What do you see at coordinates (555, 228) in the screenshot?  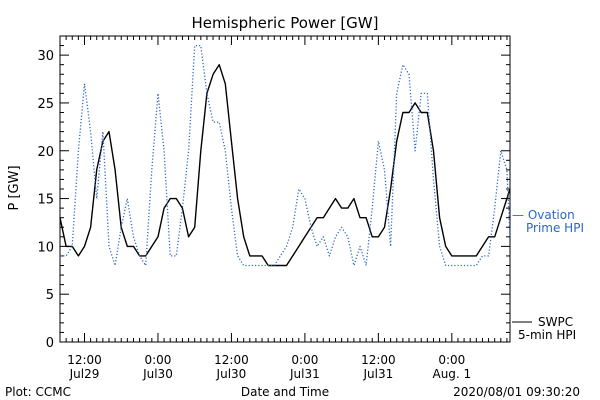 I see `legend-ovation-line2: Prime HPI` at bounding box center [555, 228].